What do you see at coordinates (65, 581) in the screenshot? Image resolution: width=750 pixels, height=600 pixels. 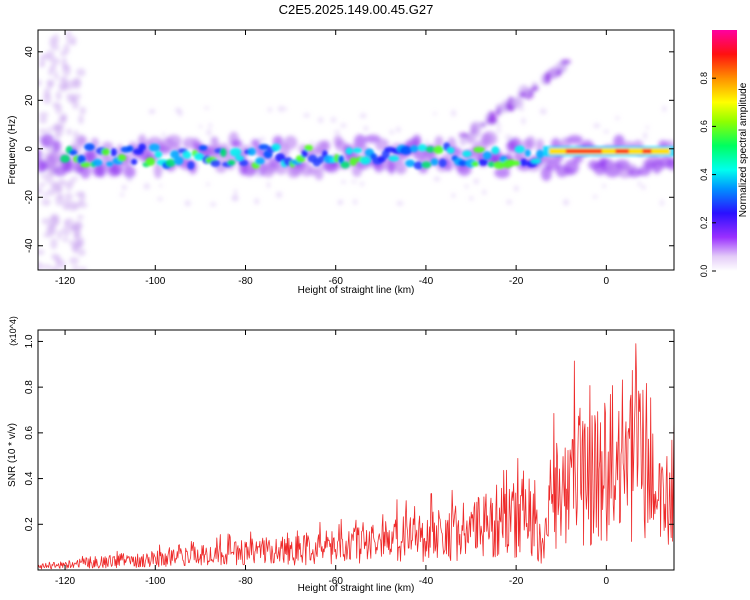 I see `x-tick-label: -120` at bounding box center [65, 581].